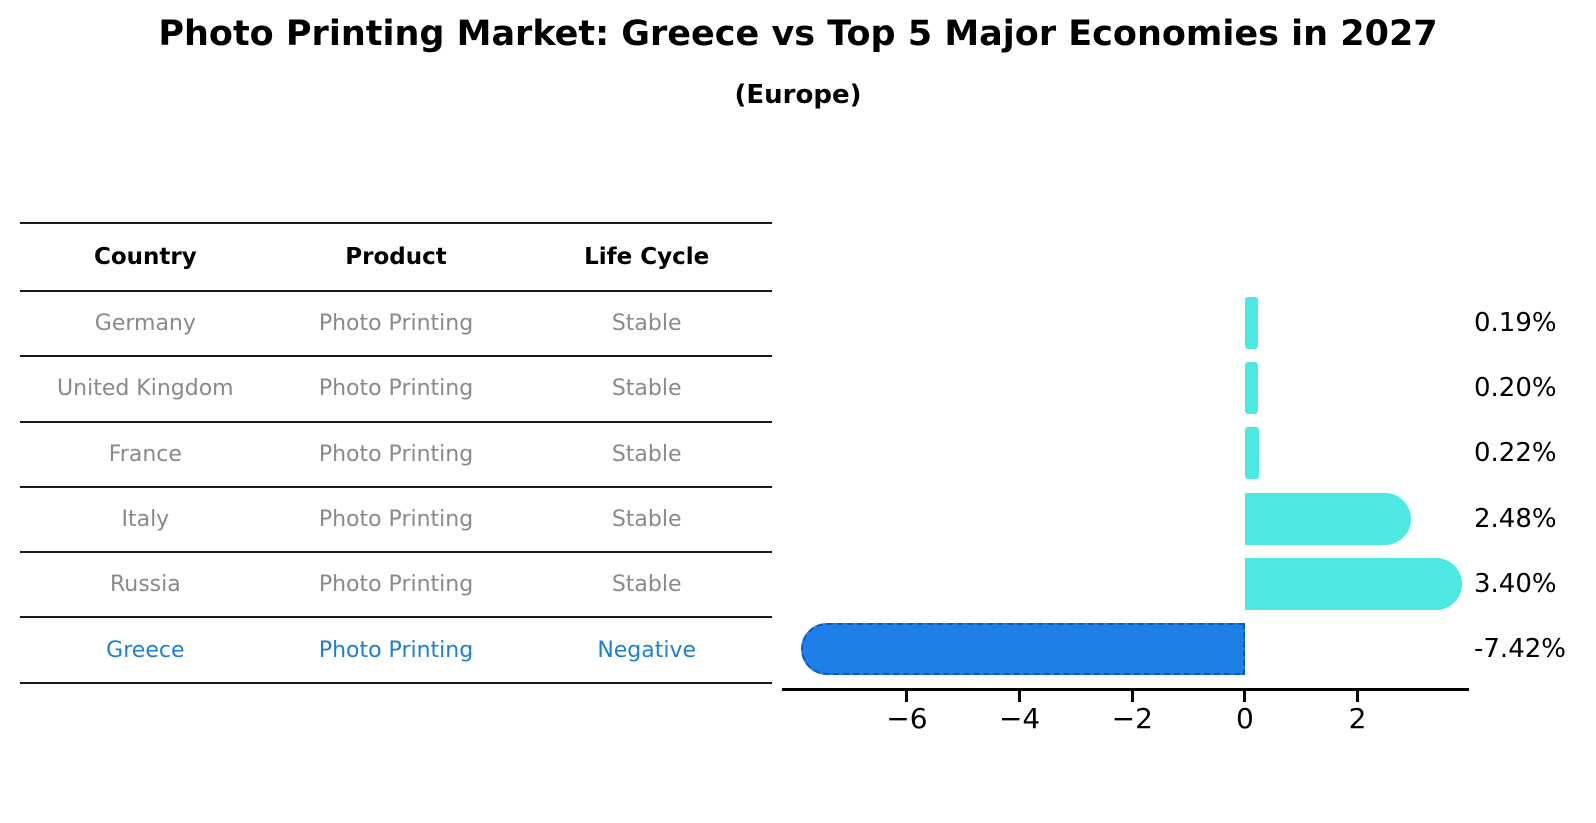 Image resolution: width=1596 pixels, height=823 pixels. Describe the element at coordinates (1357, 718) in the screenshot. I see `x-tick-label: 2` at that location.